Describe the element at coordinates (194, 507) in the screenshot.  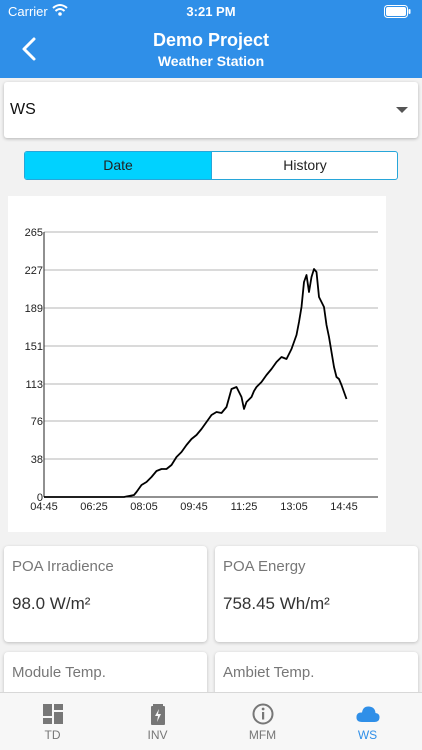
I see `x-tick-label: 09:45` at that location.